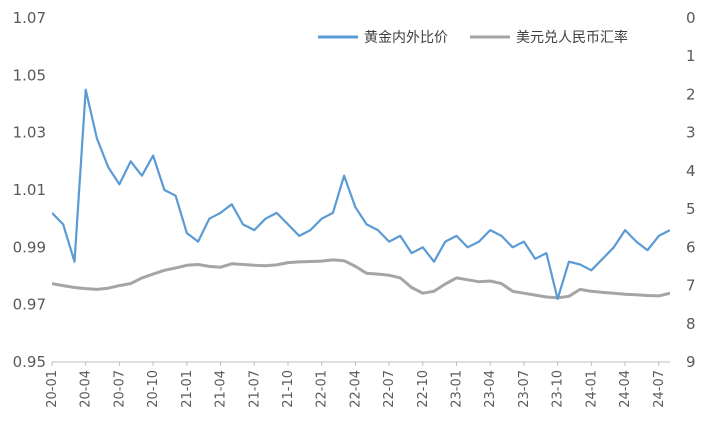 This screenshot has width=716, height=429. I want to click on x-tick-label: 21-01, so click(187, 389).